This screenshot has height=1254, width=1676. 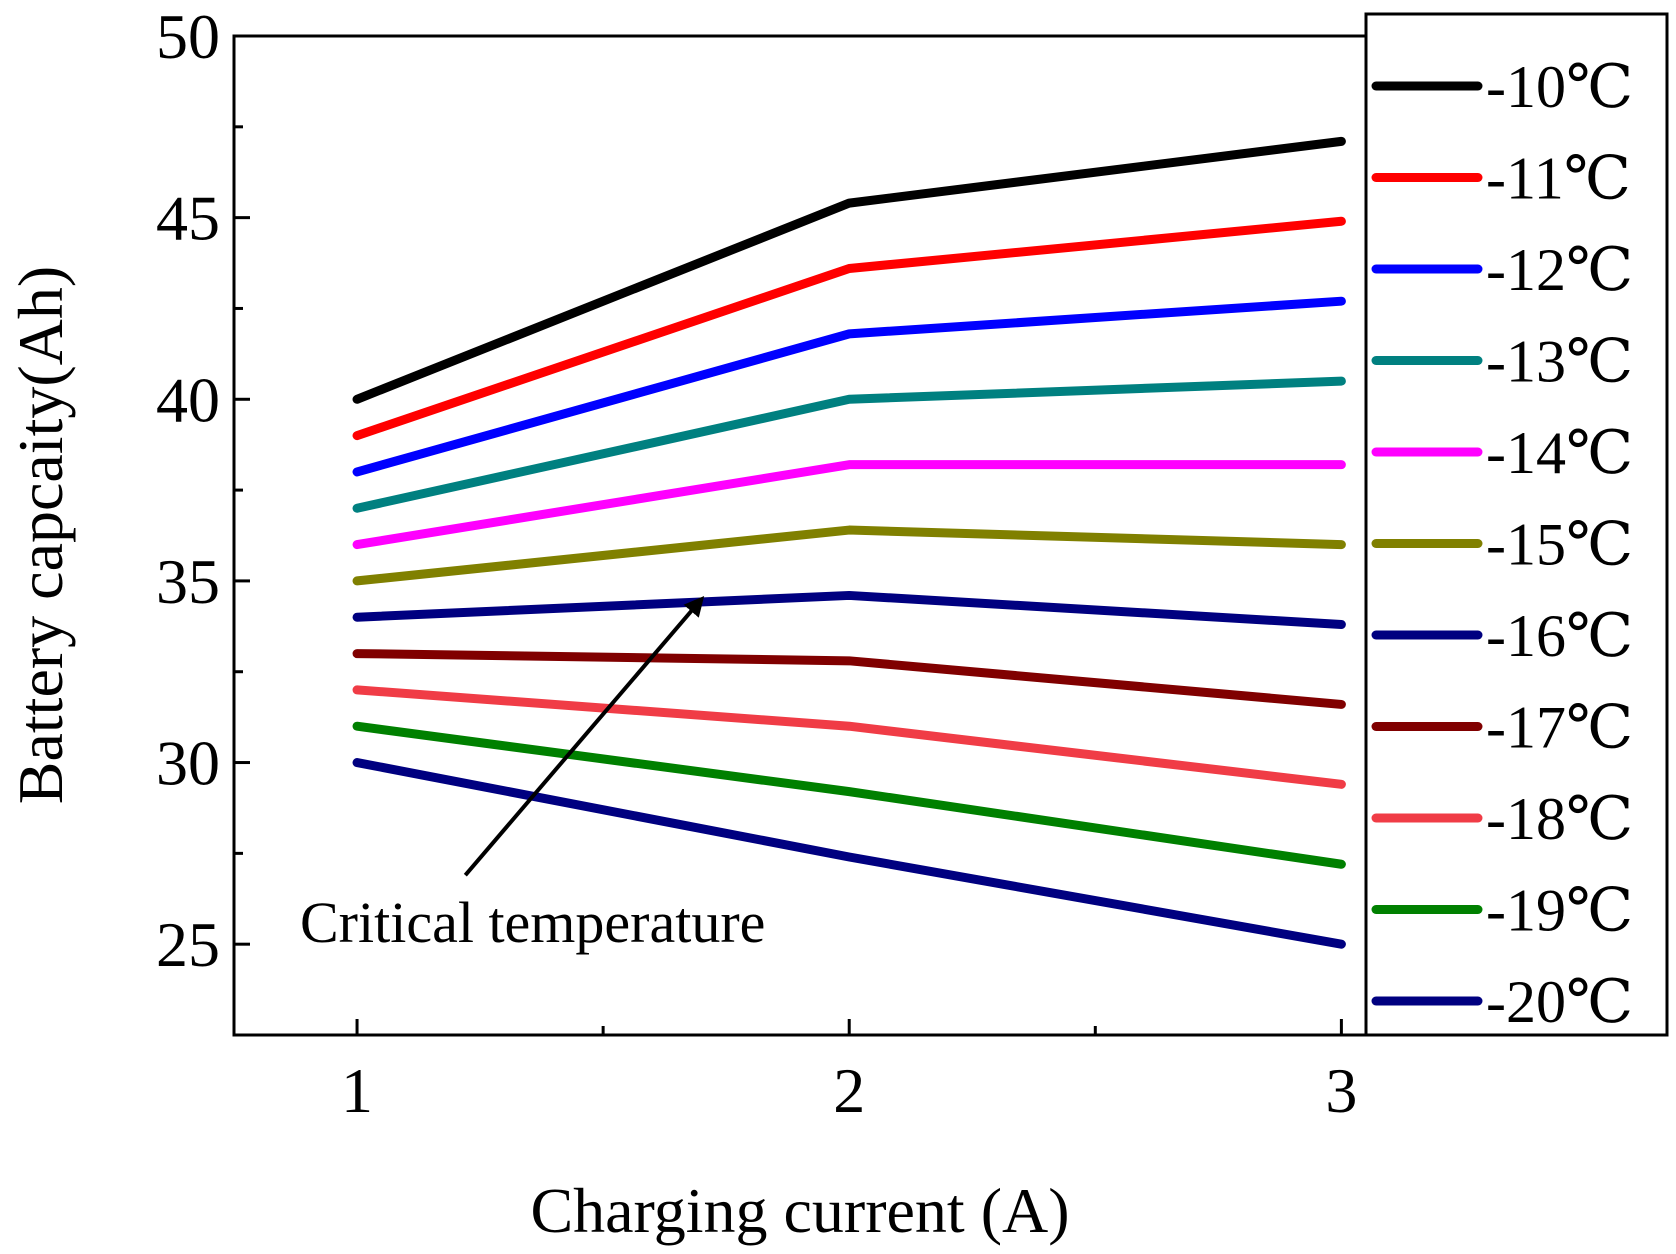 What do you see at coordinates (188, 218) in the screenshot?
I see `y-tick-label: 45` at bounding box center [188, 218].